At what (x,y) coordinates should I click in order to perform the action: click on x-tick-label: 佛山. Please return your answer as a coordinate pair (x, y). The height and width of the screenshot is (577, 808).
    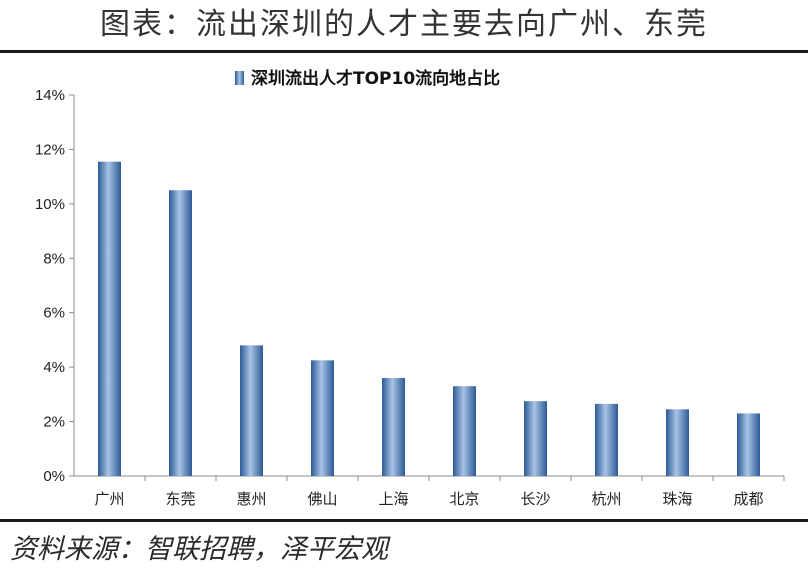
    Looking at the image, I should click on (322, 499).